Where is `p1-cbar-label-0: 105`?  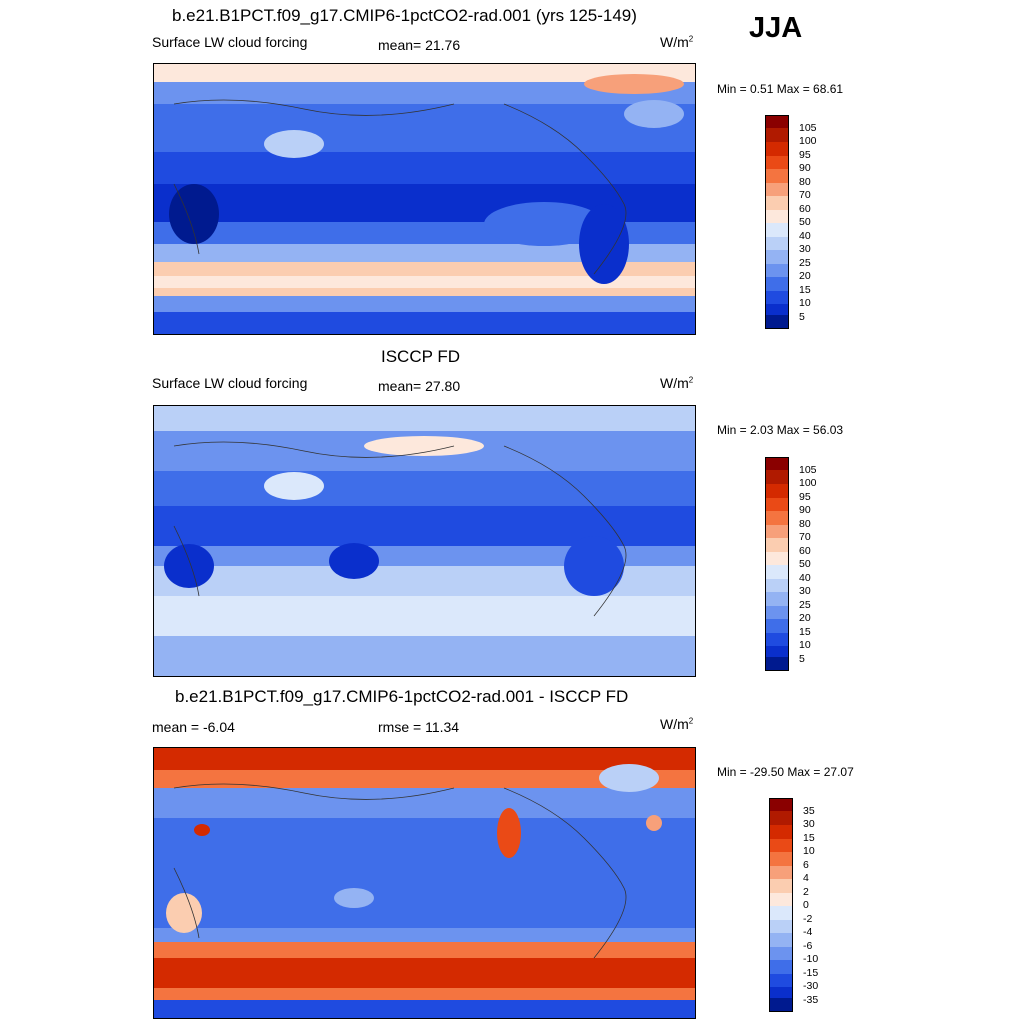 p1-cbar-label-0: 105 is located at coordinates (808, 128).